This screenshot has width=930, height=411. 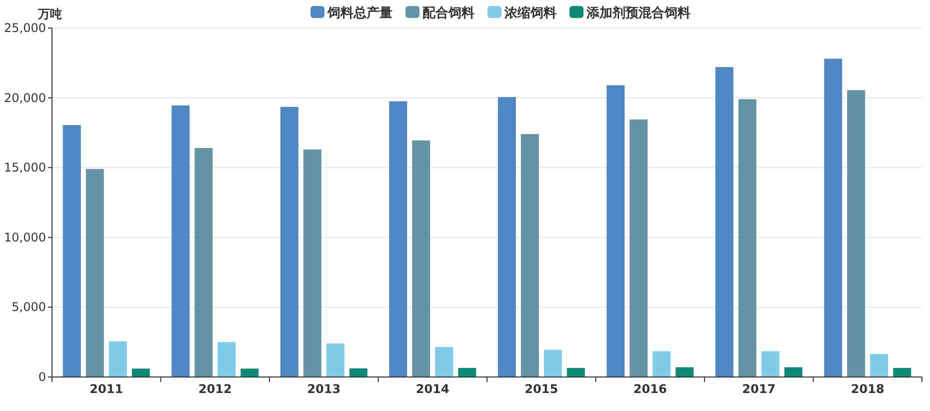 I want to click on y-tick-label: 0, so click(x=42, y=377).